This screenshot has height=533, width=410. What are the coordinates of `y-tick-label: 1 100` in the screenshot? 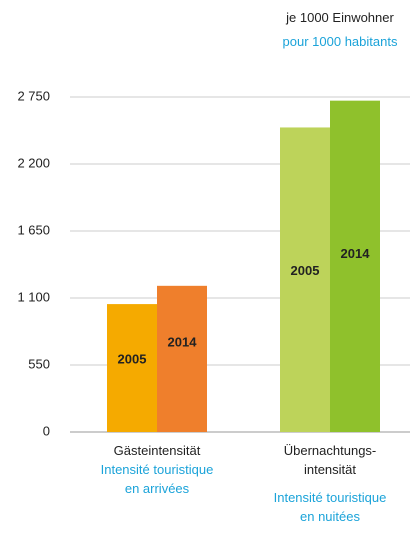 It's located at (33, 296).